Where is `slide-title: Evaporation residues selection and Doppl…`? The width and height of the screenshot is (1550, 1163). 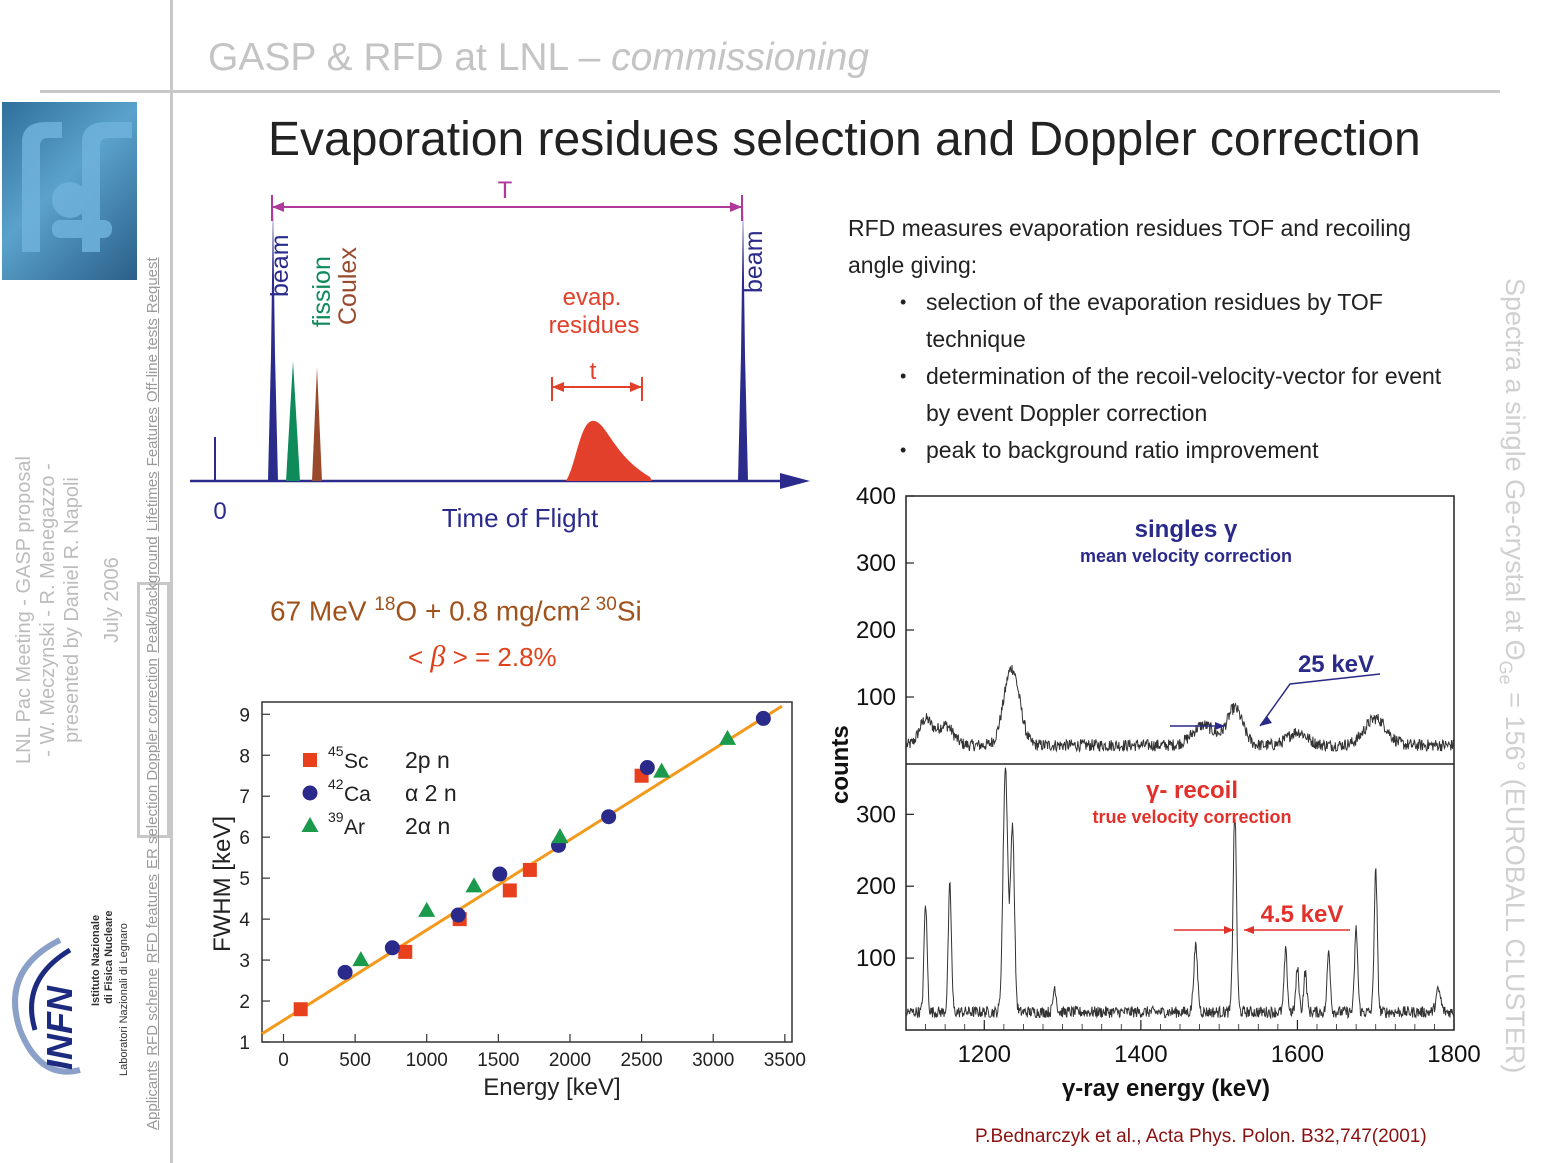 slide-title: Evaporation residues selection and Doppl… is located at coordinates (844, 139).